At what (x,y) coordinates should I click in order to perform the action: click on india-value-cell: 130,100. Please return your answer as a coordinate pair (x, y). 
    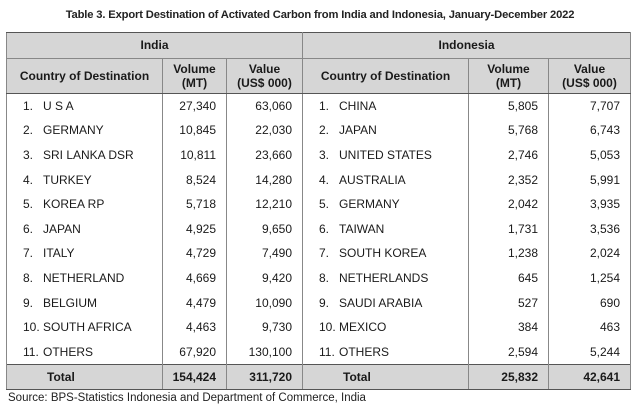
    Looking at the image, I should click on (264, 352).